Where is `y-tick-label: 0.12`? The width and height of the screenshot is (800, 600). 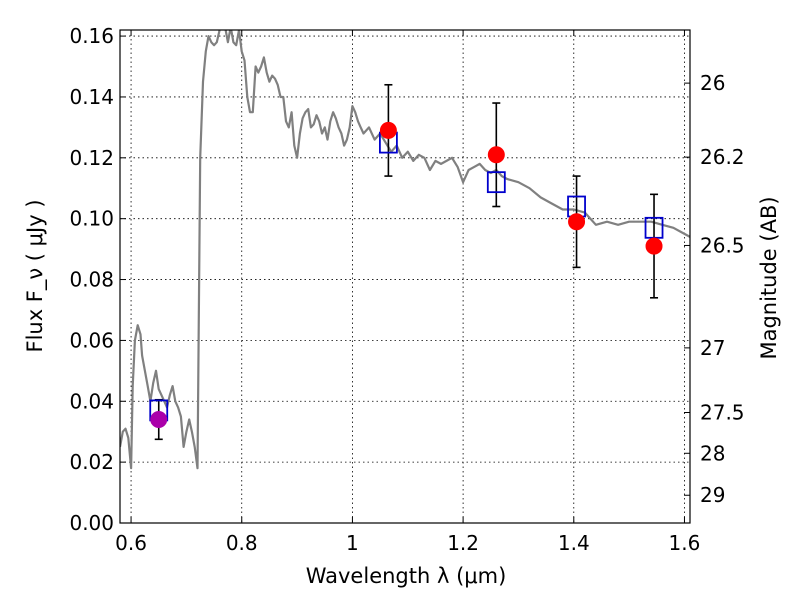 y-tick-label: 0.12 is located at coordinates (91, 158).